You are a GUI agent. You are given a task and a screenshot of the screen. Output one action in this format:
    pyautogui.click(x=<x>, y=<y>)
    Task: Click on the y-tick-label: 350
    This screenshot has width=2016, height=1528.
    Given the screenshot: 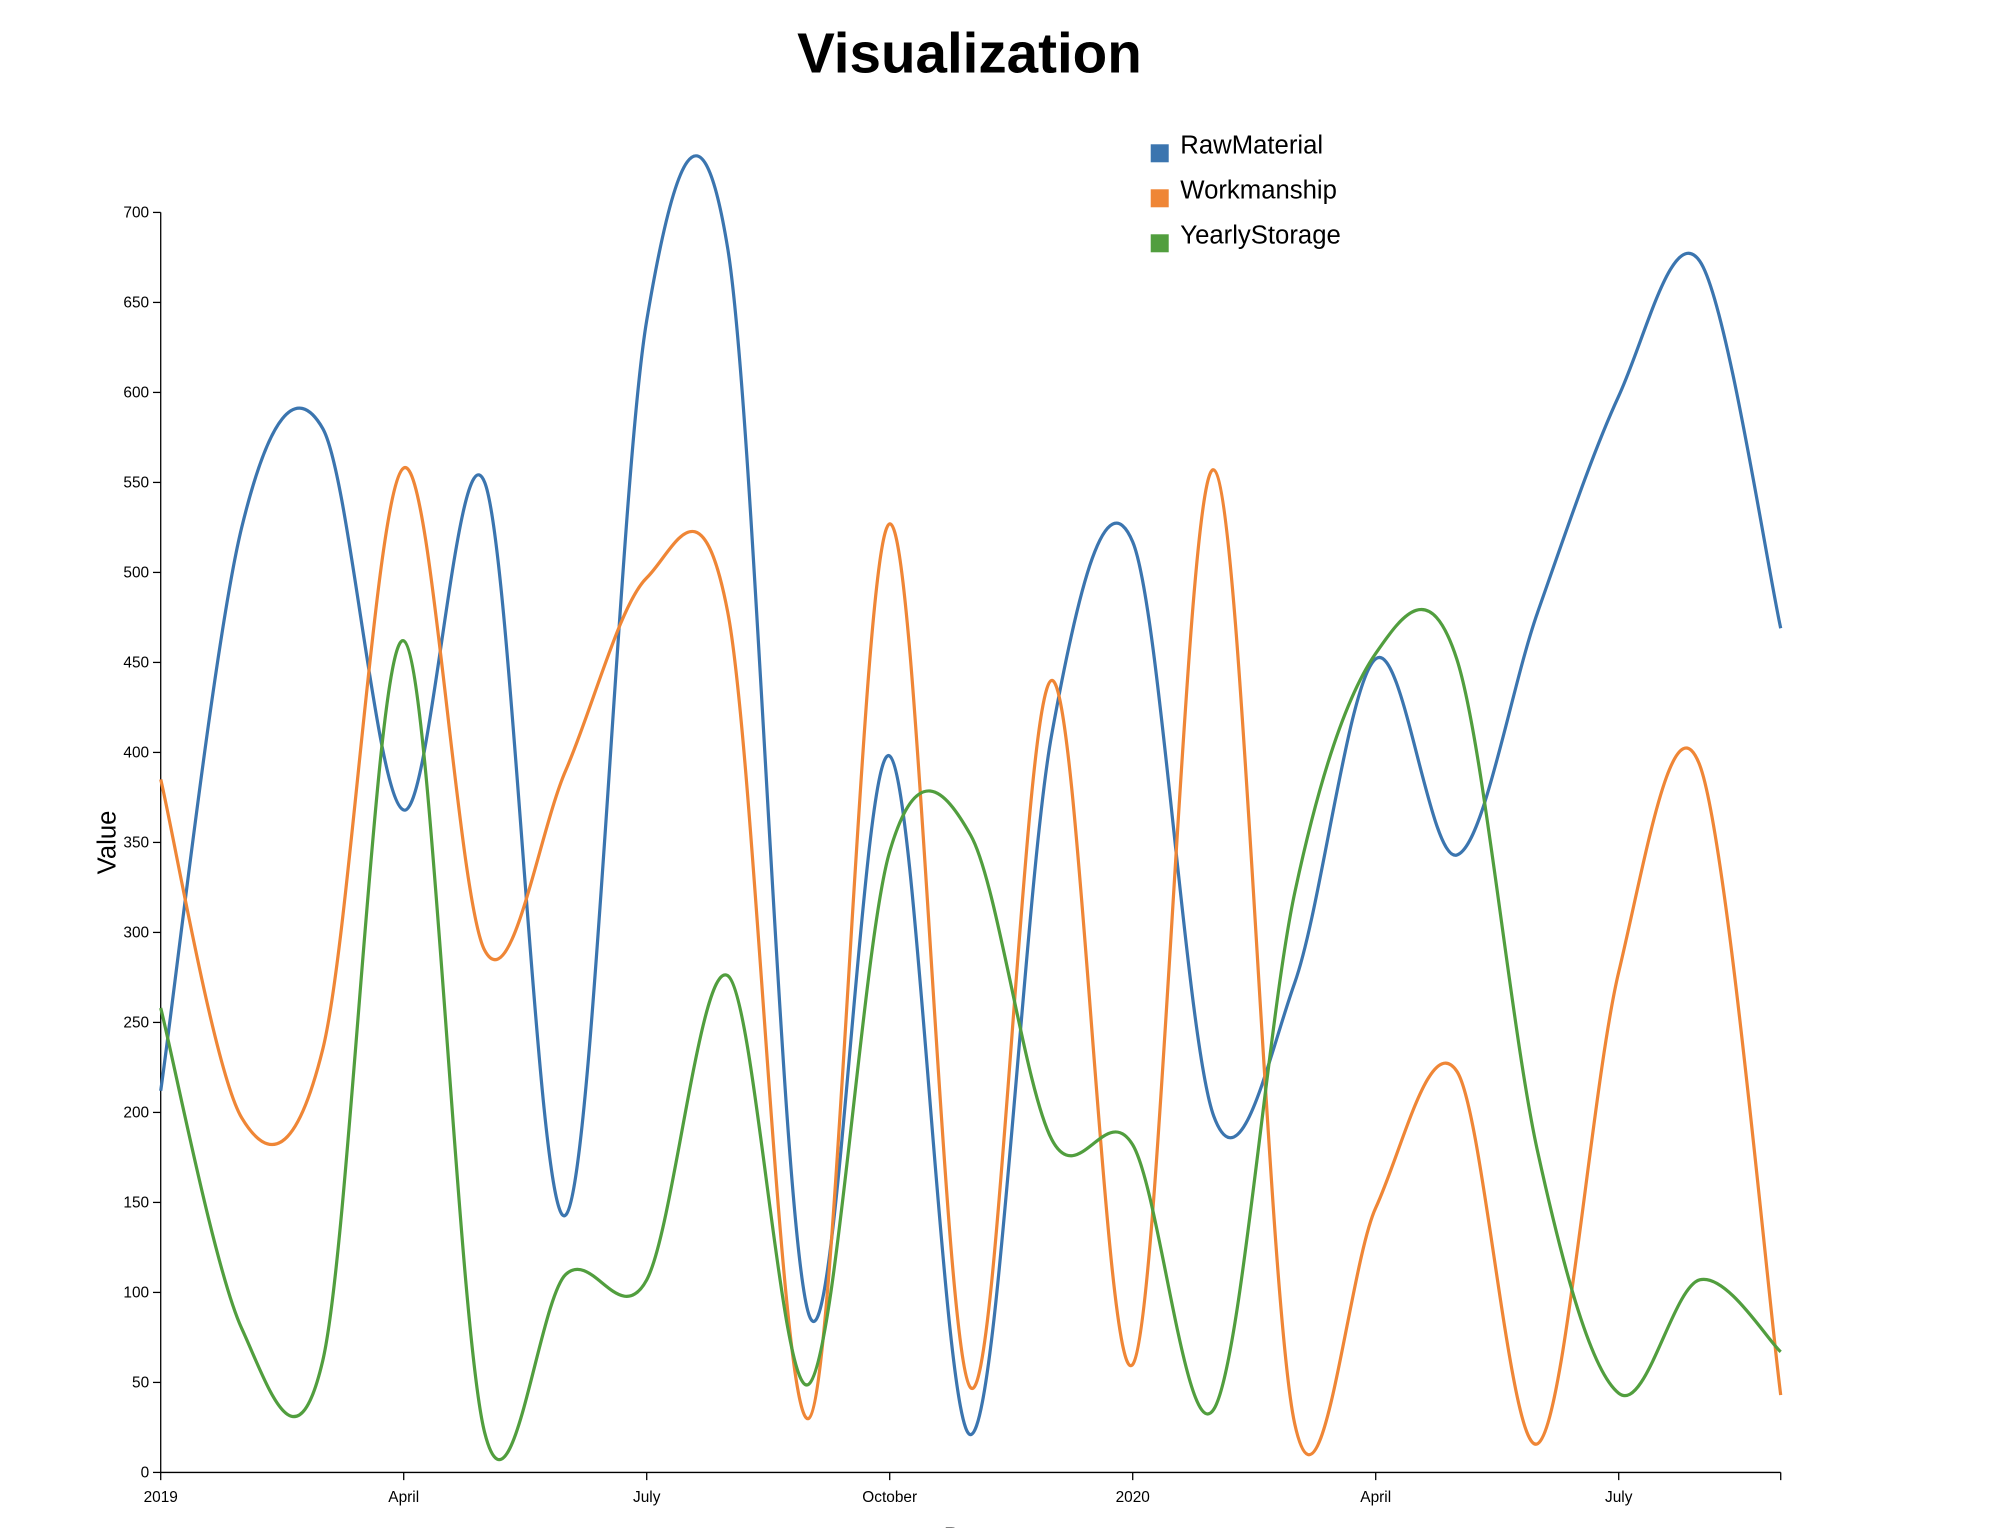 What is the action you would take?
    pyautogui.click(x=136, y=843)
    